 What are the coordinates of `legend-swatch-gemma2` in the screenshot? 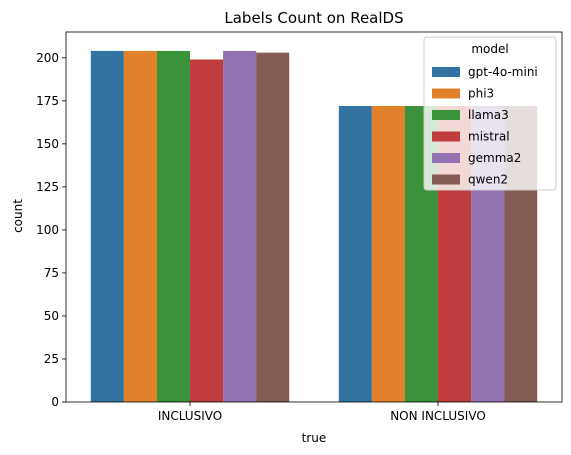 It's located at (446, 158).